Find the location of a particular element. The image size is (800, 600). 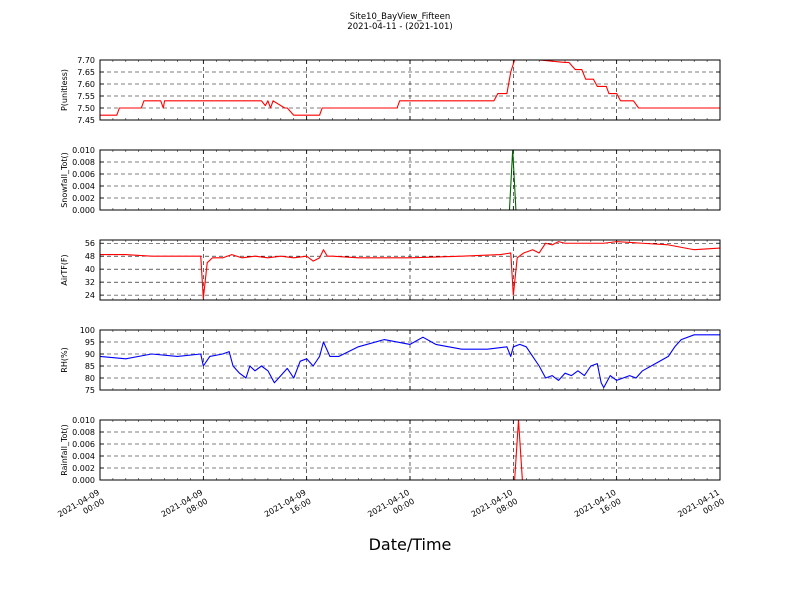

y-tick-label: 7.55 is located at coordinates (86, 96).